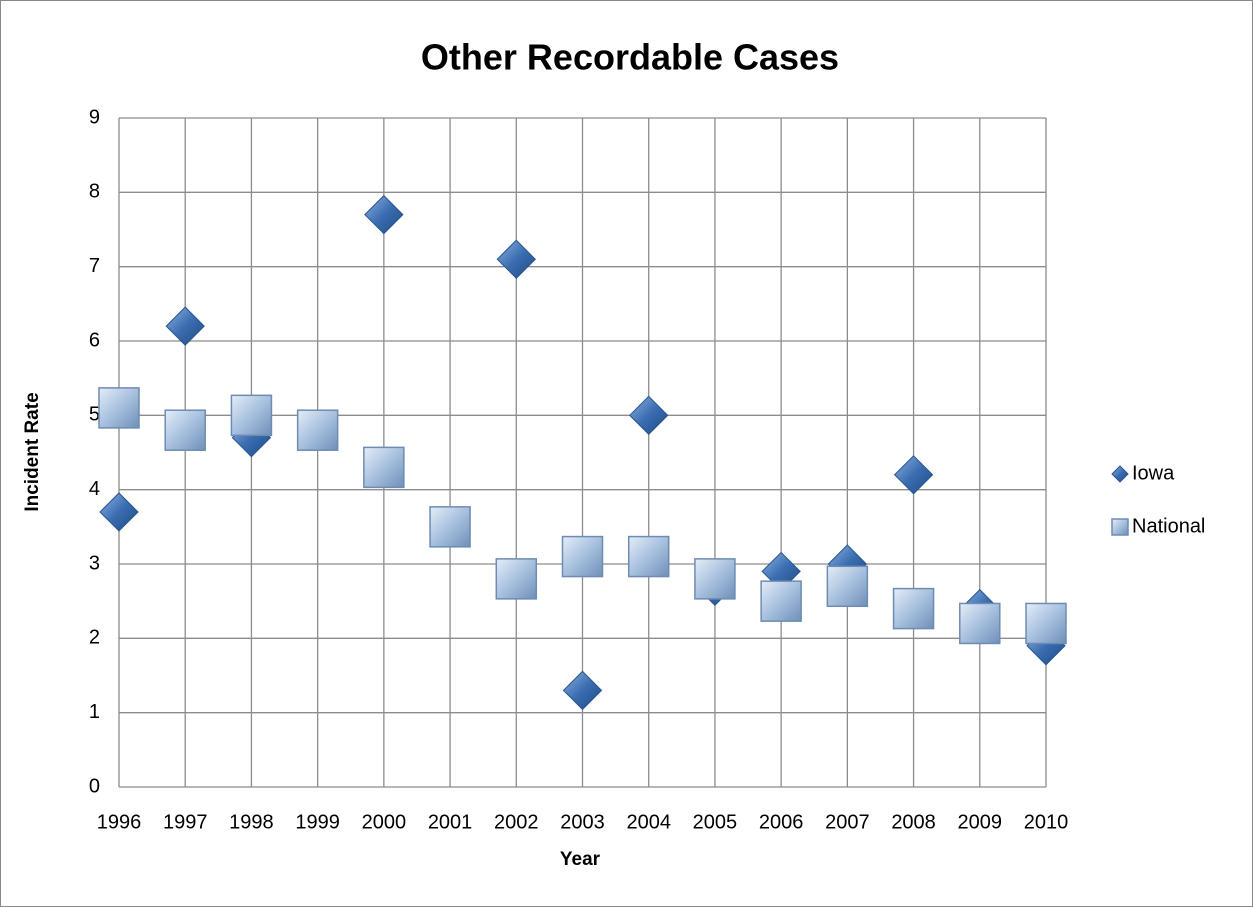  What do you see at coordinates (94, 340) in the screenshot?
I see `y-tick-label: 6` at bounding box center [94, 340].